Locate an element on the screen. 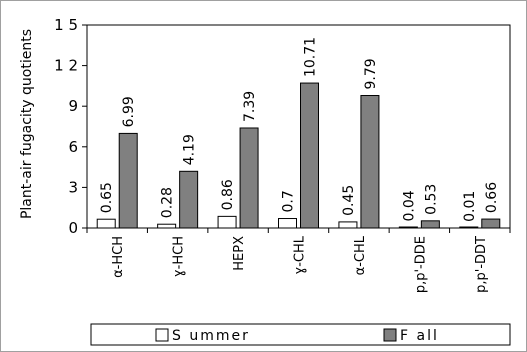  legend-label-summer: S ummer is located at coordinates (211, 336).